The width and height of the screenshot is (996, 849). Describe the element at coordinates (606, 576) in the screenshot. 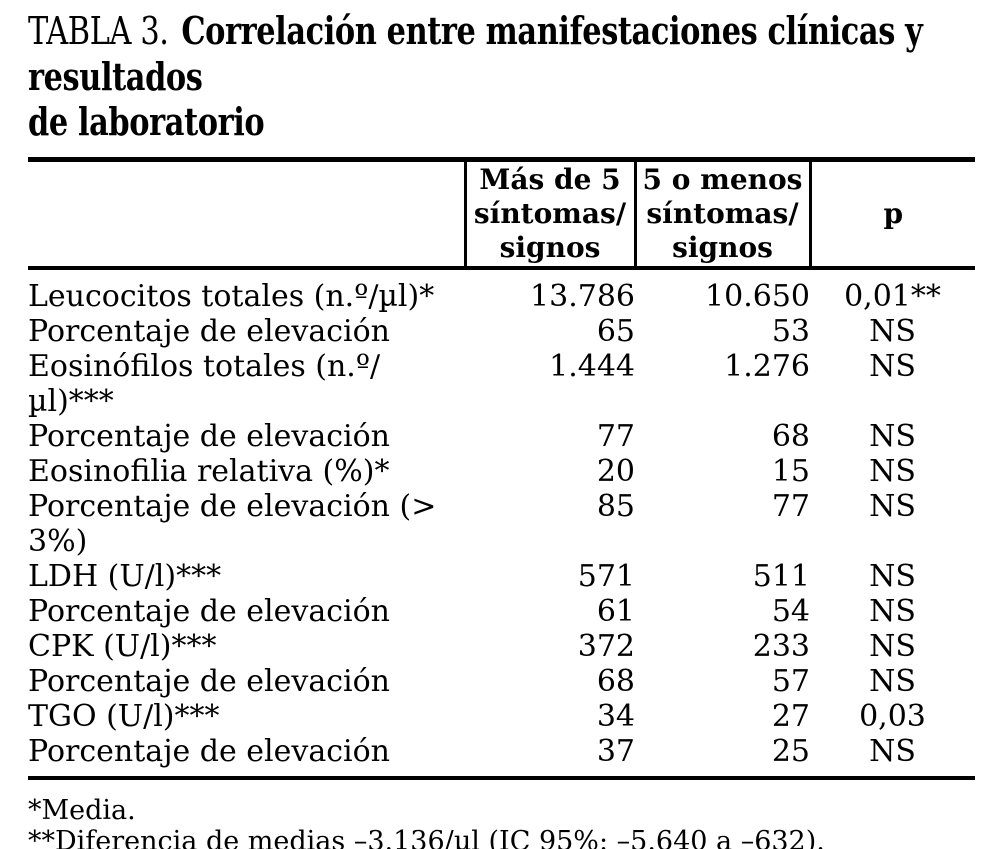

I see `cell-value-more-than-5: 571` at that location.